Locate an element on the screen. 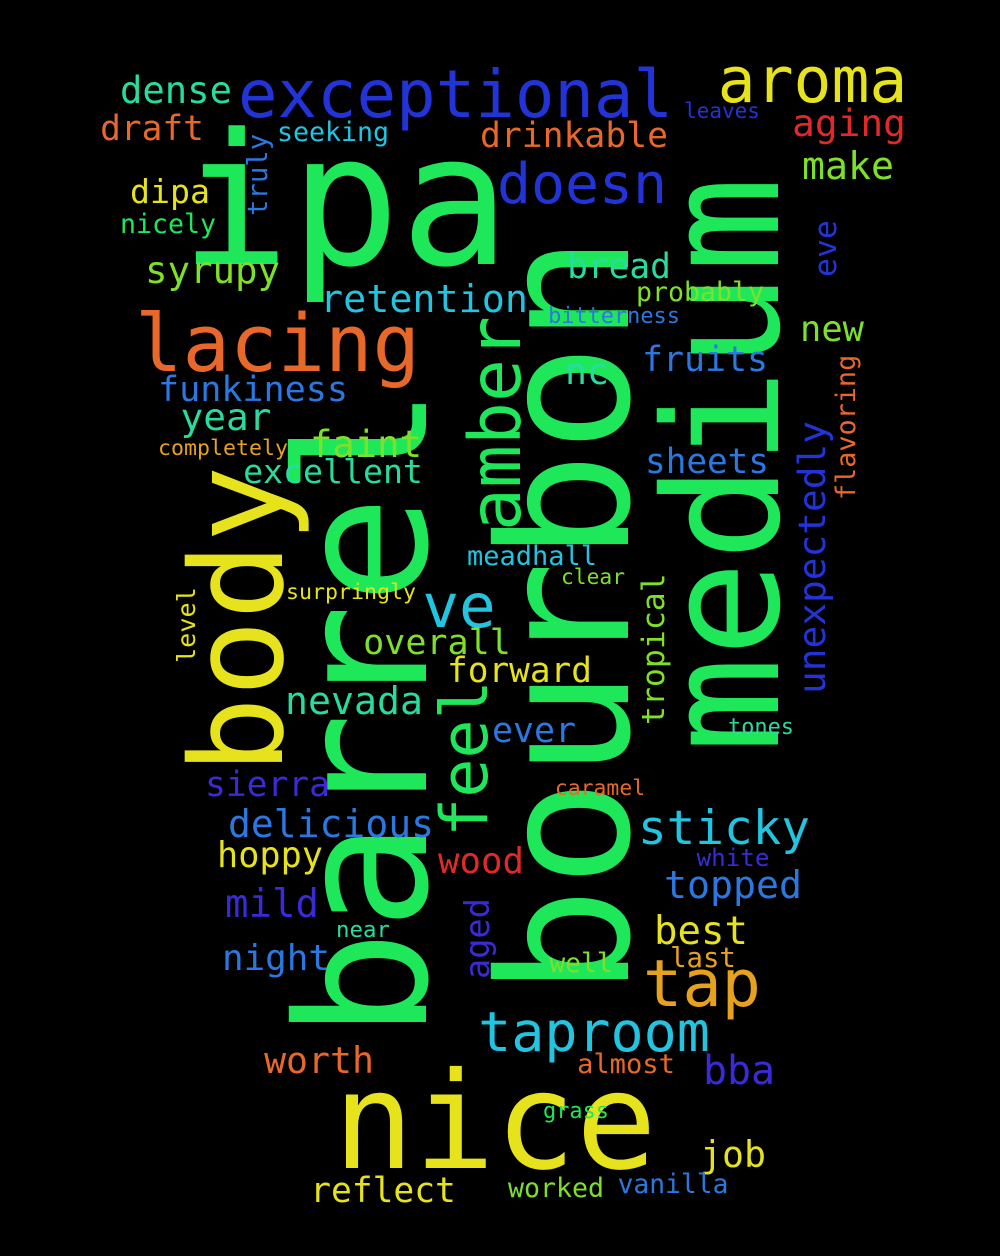 This screenshot has width=1000, height=1256. word-tones: tones is located at coordinates (761, 728).